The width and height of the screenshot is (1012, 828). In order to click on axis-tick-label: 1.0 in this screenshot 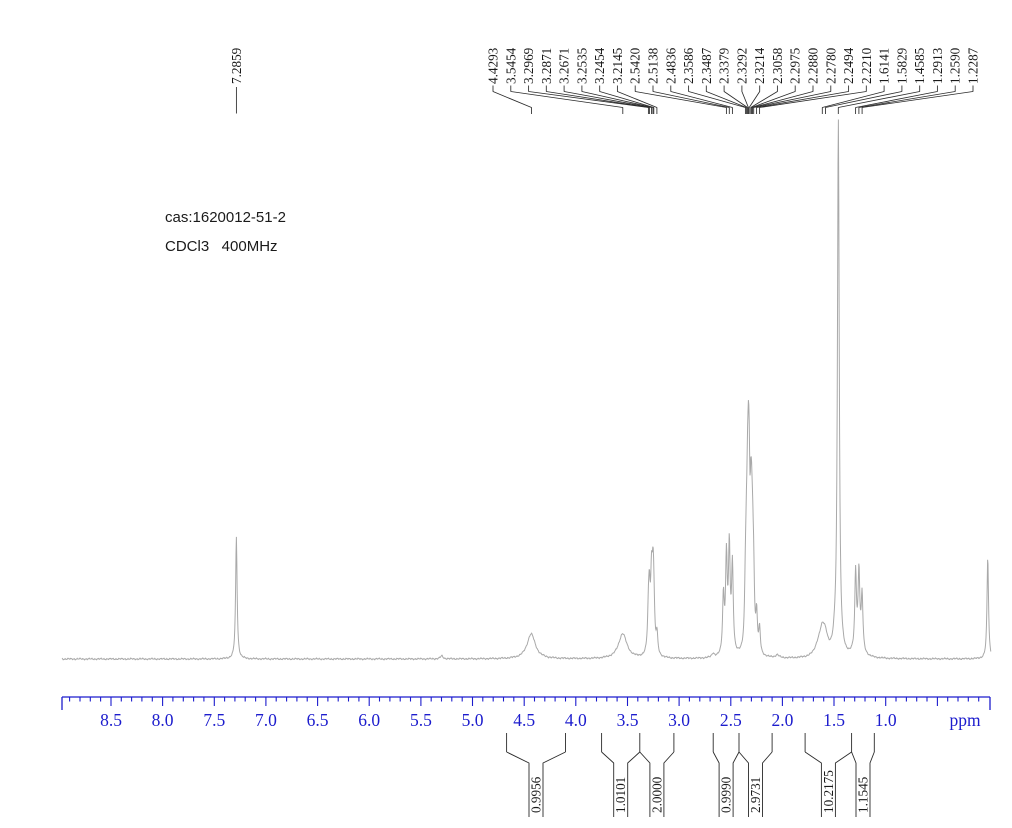, I will do `click(886, 720)`.